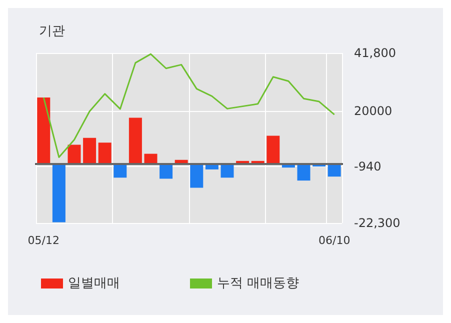 Image resolution: width=451 pixels, height=323 pixels. I want to click on x-tick-label: 05/12, so click(44, 240).